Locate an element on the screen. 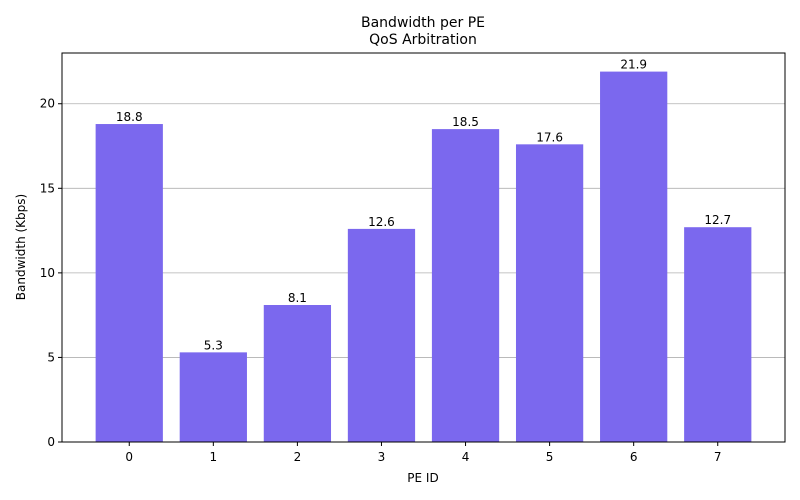 The height and width of the screenshot is (500, 800). y-tick-label: 15 is located at coordinates (47, 188).